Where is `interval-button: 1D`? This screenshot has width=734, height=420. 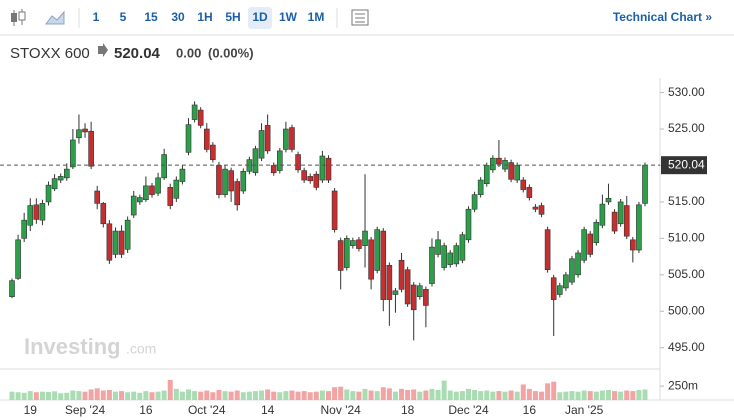
interval-button: 1D is located at coordinates (260, 17).